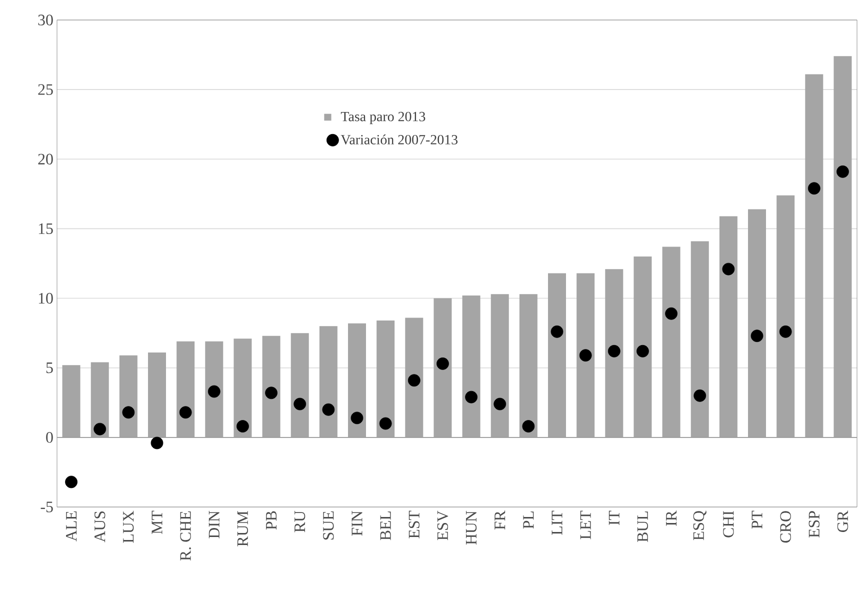 The height and width of the screenshot is (602, 867). Describe the element at coordinates (585, 525) in the screenshot. I see `x-tick-label: LET` at that location.